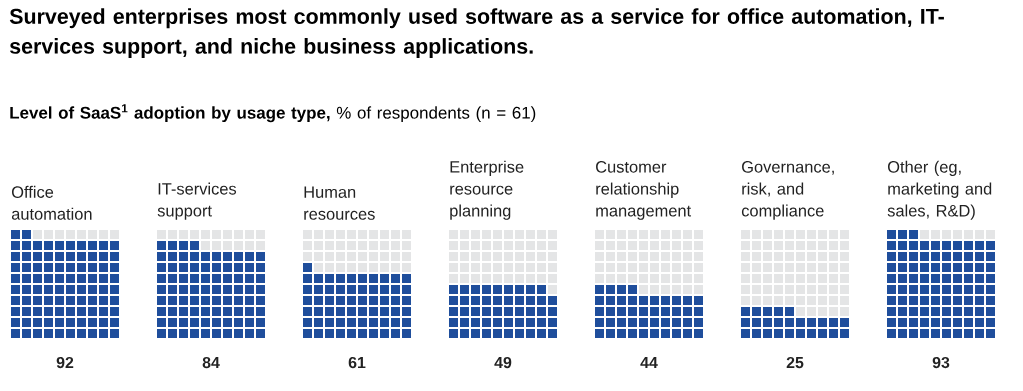 Image resolution: width=1023 pixels, height=391 pixels. What do you see at coordinates (795, 362) in the screenshot?
I see `data-label: 25` at bounding box center [795, 362].